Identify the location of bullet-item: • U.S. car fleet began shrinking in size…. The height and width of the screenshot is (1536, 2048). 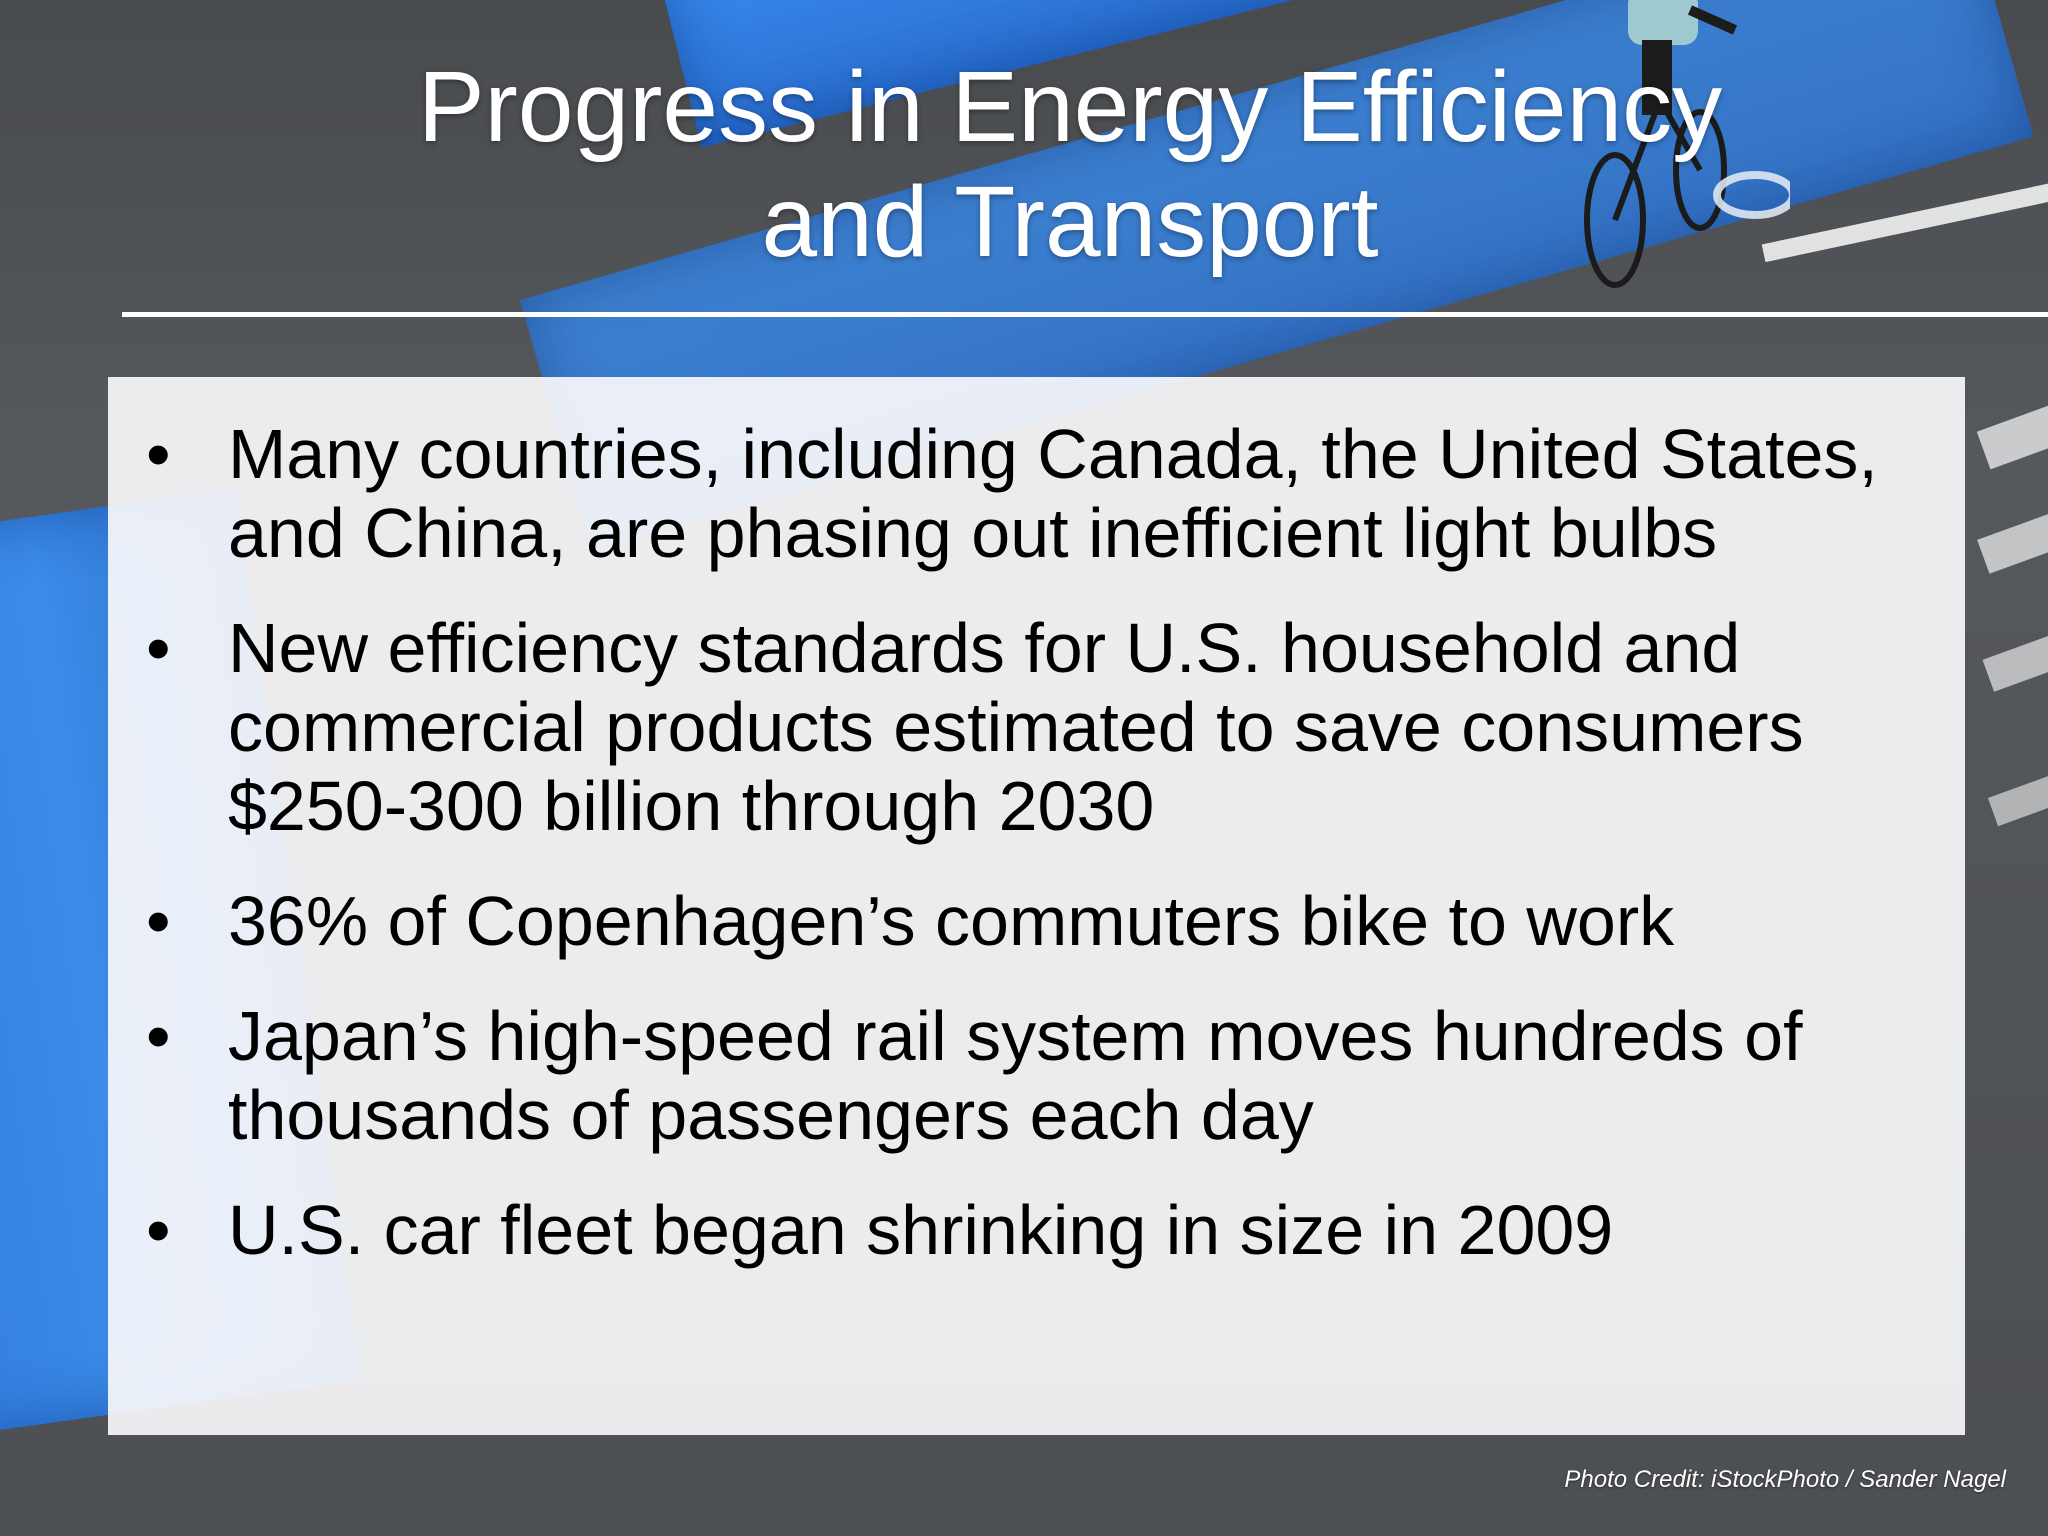
(1006, 1230).